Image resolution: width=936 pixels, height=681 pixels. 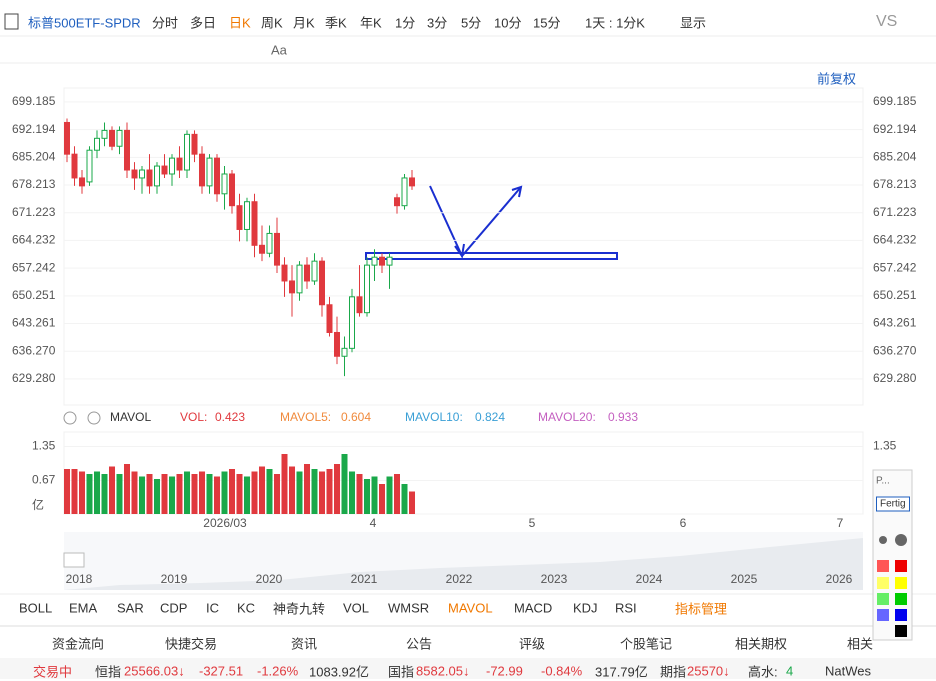 What do you see at coordinates (708, 671) in the screenshot?
I see `ticker-item: 25570↓` at bounding box center [708, 671].